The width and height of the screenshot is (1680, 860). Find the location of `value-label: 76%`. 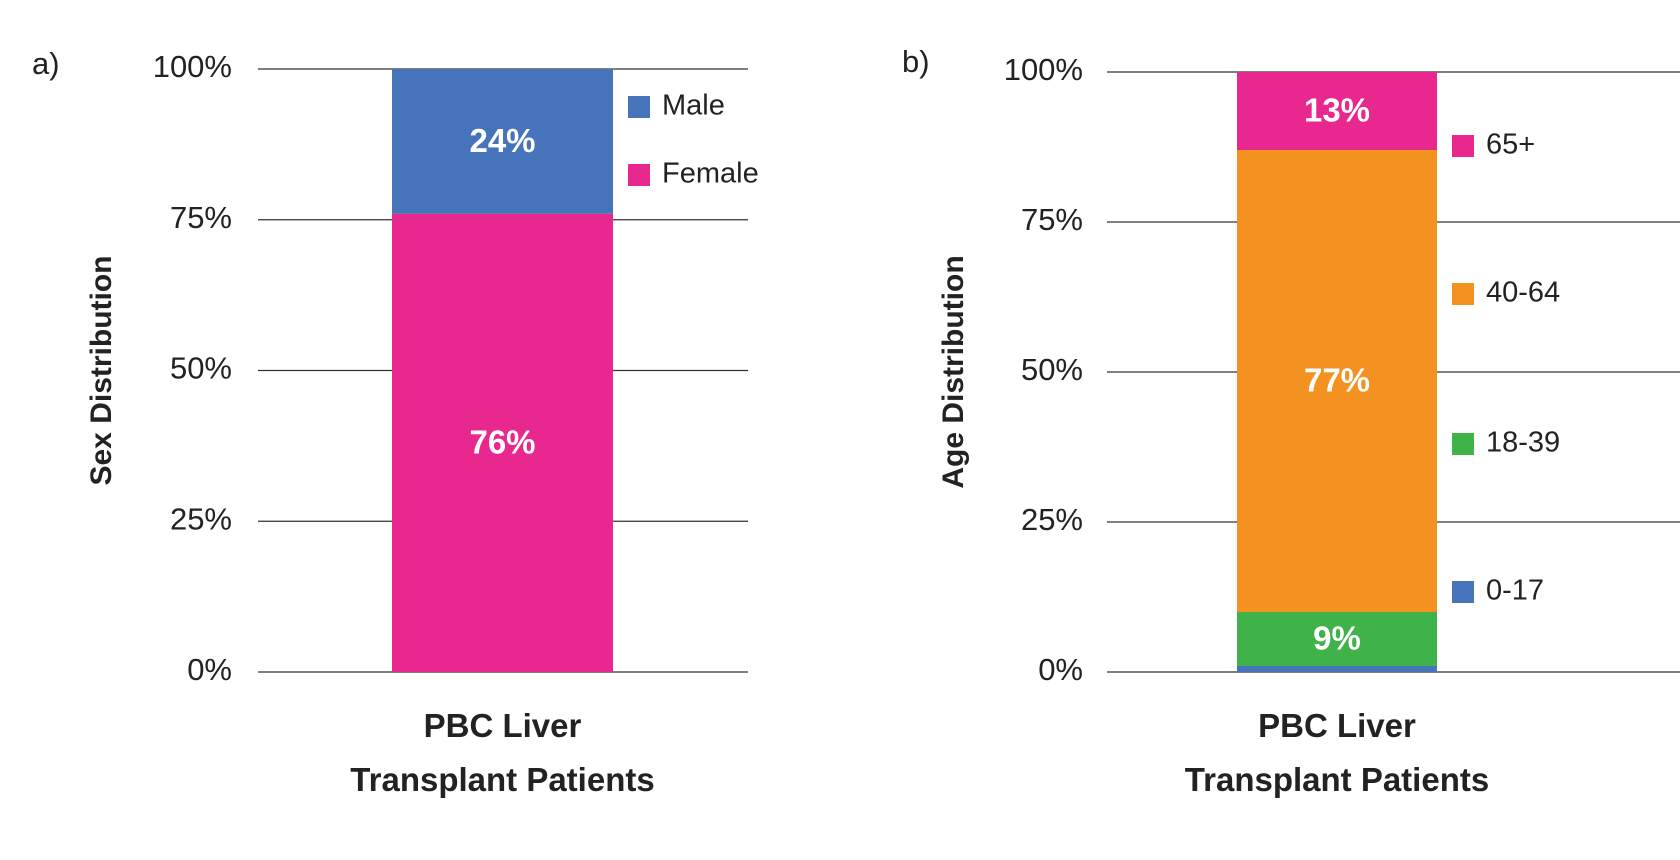

value-label: 76% is located at coordinates (502, 442).